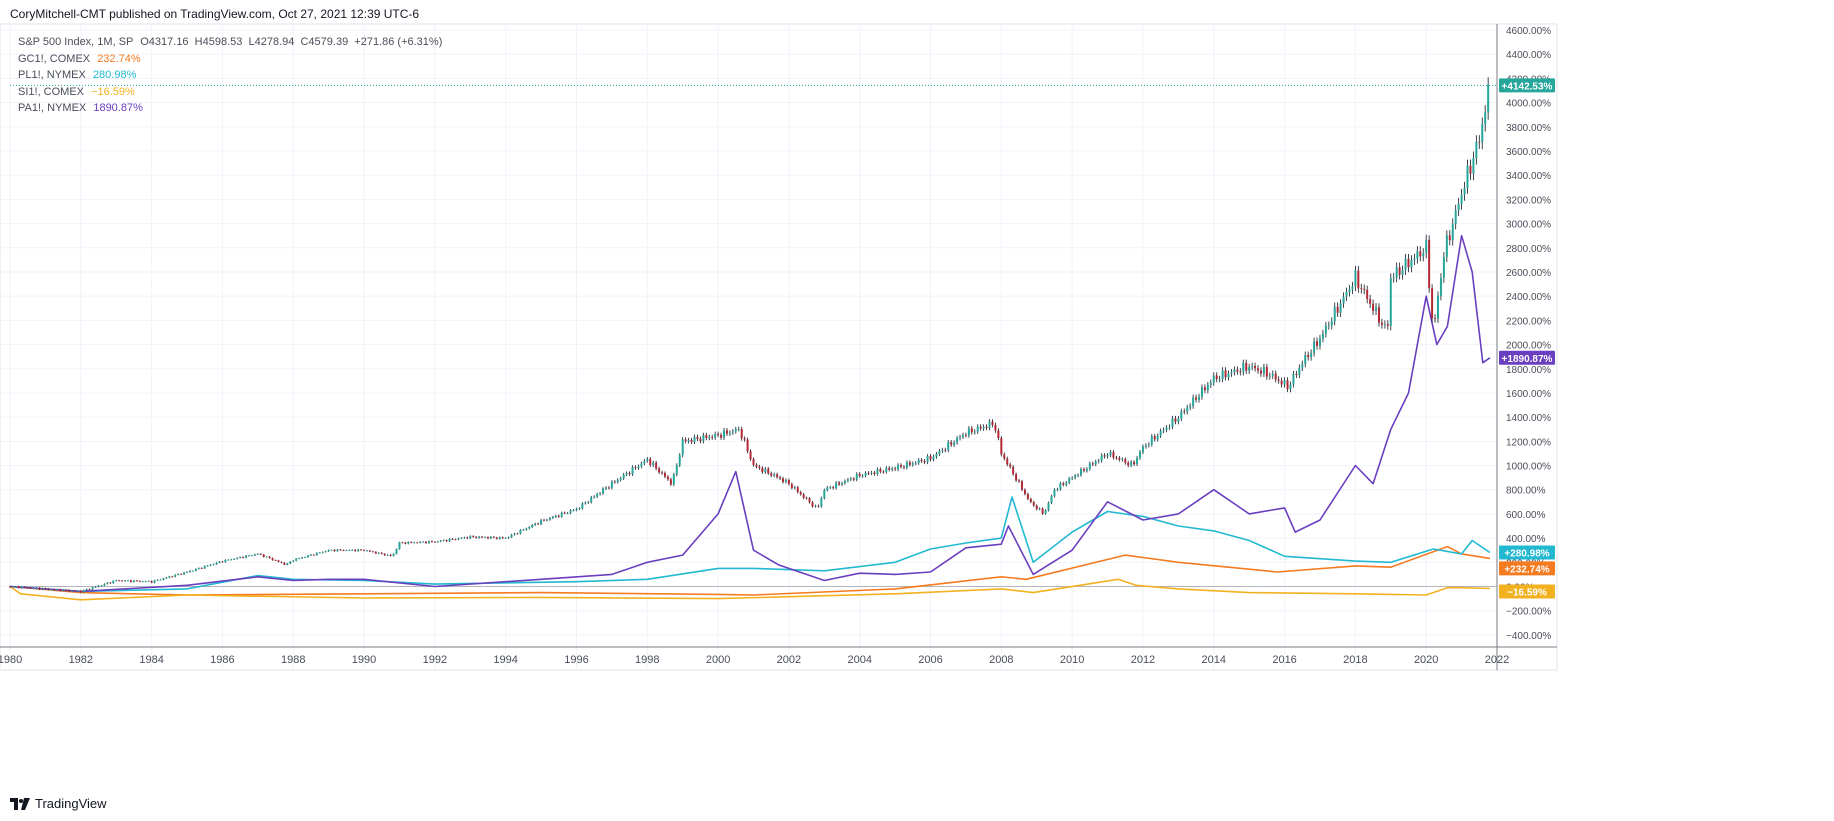 This screenshot has width=1834, height=821. I want to click on tradingview-logo: TradingView, so click(58, 803).